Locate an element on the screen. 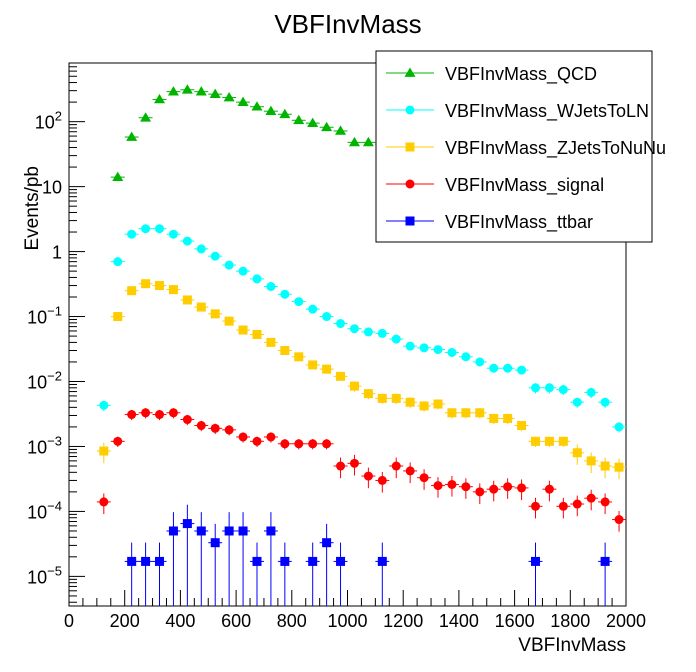 This screenshot has height=672, width=696. x-tick-label: 1400 is located at coordinates (459, 621).